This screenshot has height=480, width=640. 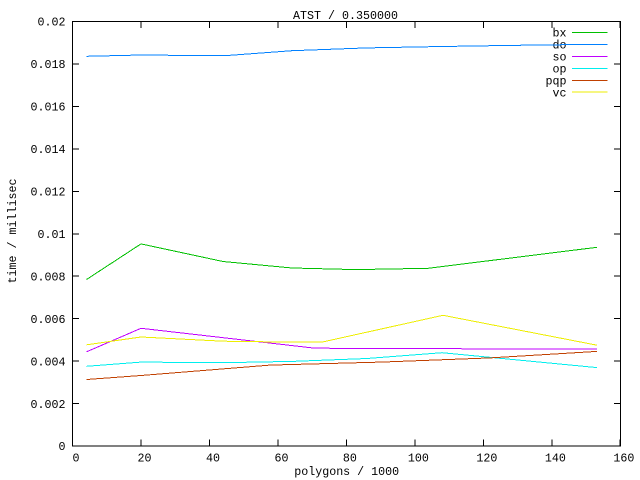 I want to click on svg-text: 80, so click(x=350, y=459).